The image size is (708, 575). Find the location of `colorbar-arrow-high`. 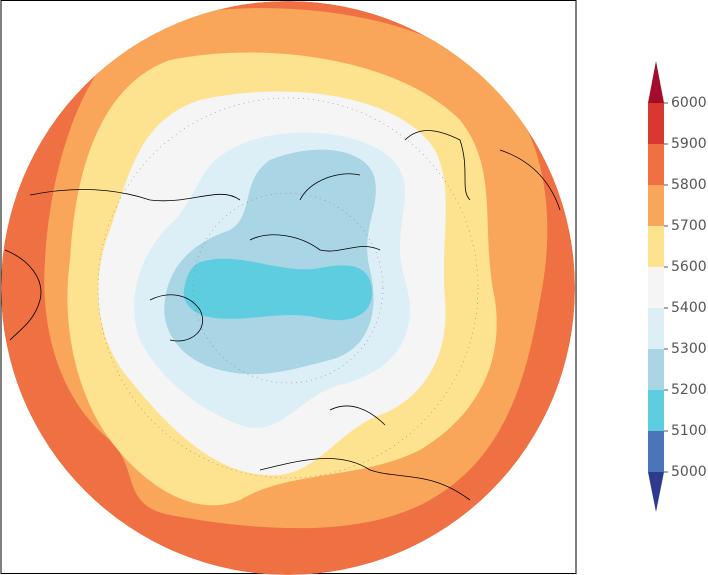

colorbar-arrow-high is located at coordinates (656, 82).